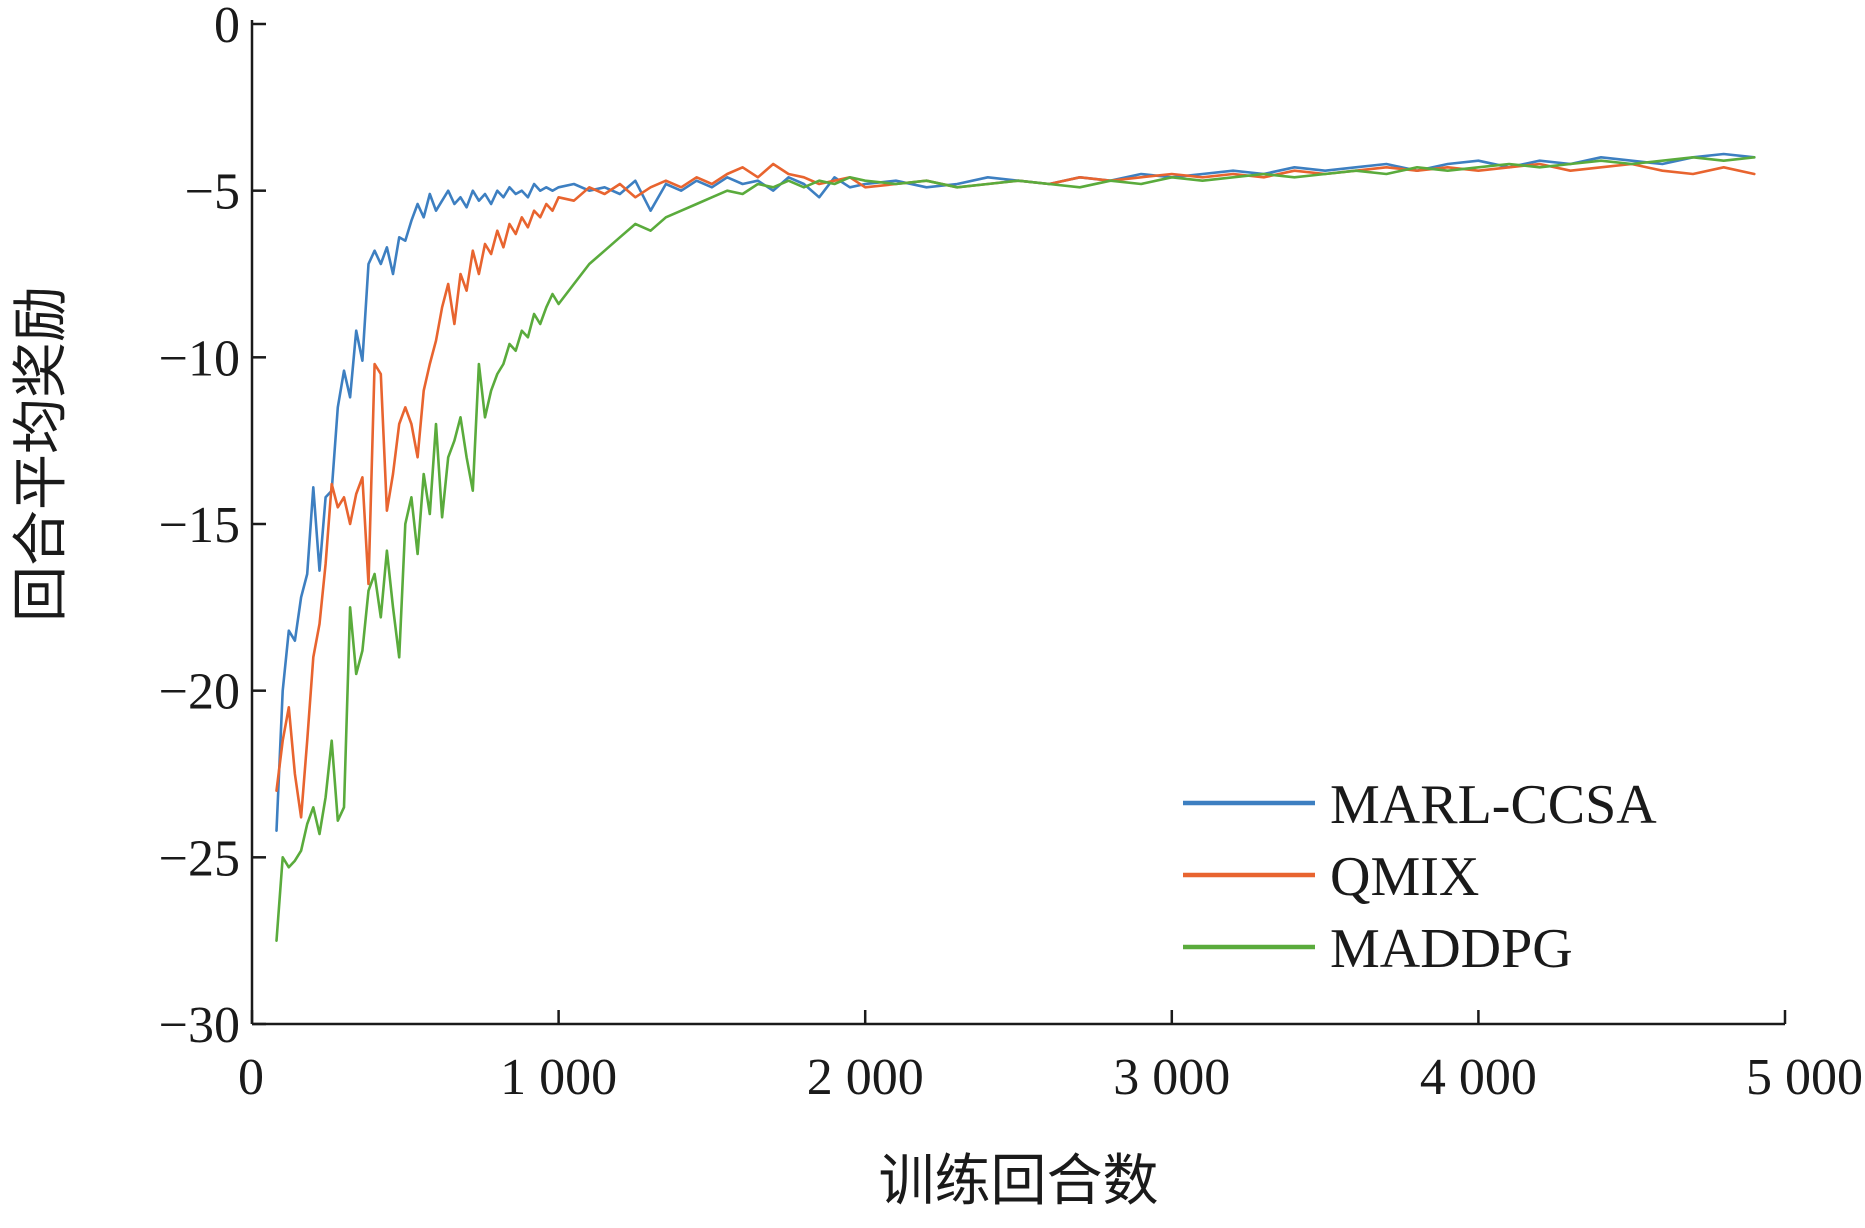 The height and width of the screenshot is (1228, 1865). What do you see at coordinates (251, 1077) in the screenshot?
I see `x-tick-label: 0` at bounding box center [251, 1077].